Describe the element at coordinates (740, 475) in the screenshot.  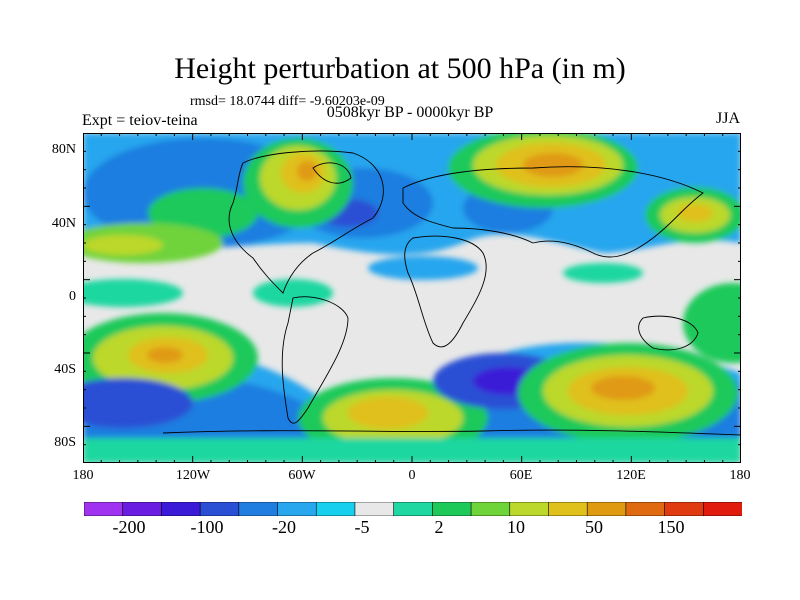
I see `lon-tick-180e: 180` at that location.